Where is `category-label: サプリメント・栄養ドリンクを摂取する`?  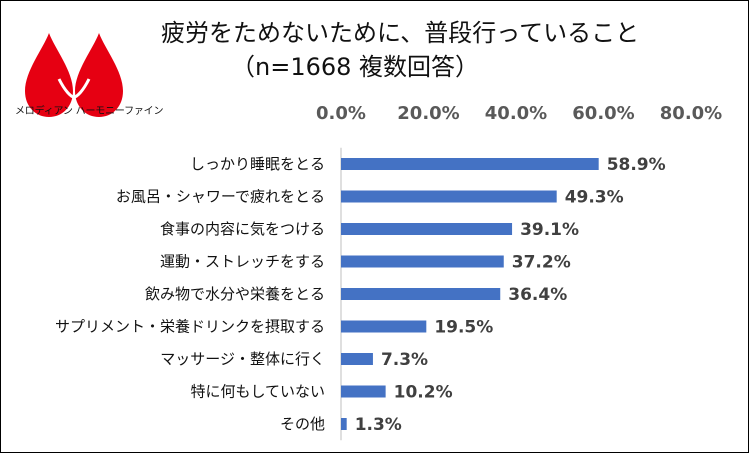
category-label: サプリメント・栄養ドリンクを摂取する is located at coordinates (190, 327).